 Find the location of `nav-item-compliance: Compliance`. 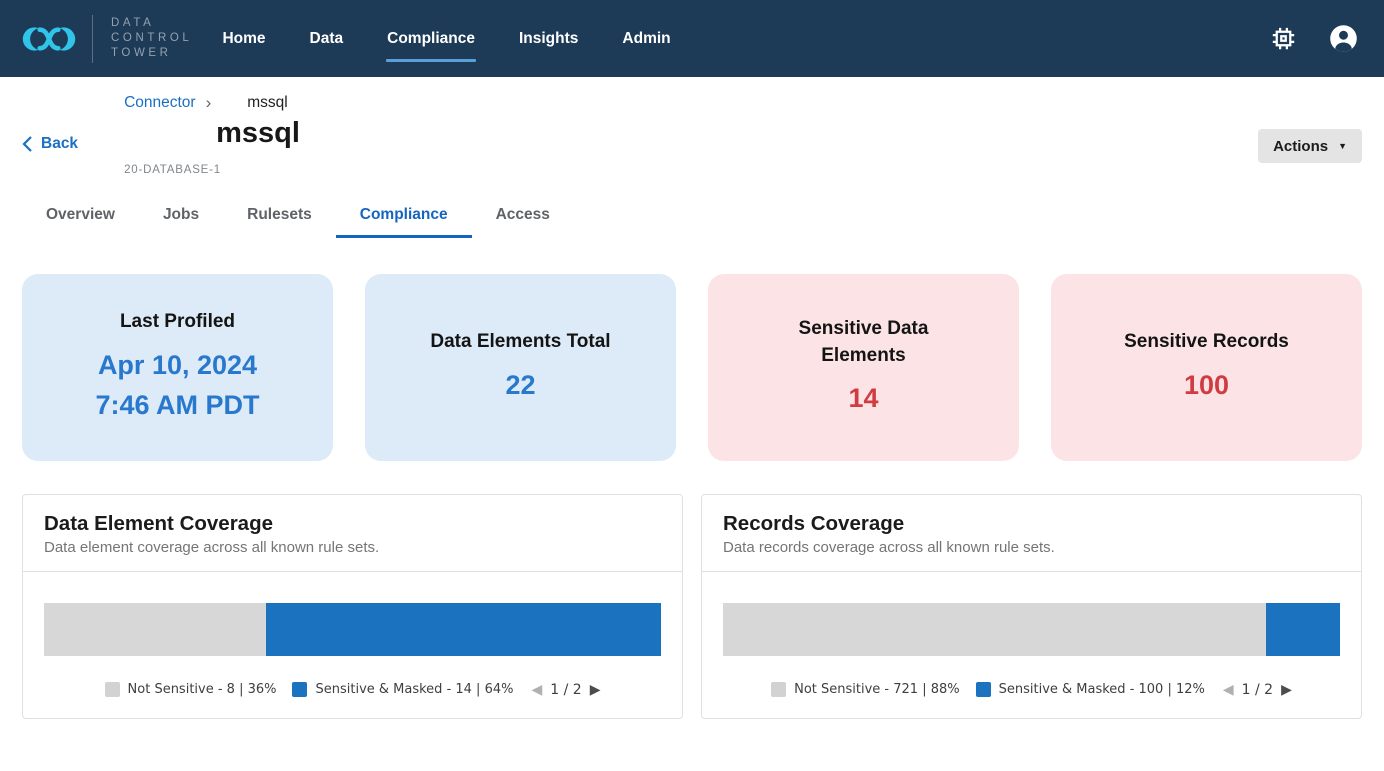

nav-item-compliance: Compliance is located at coordinates (431, 41).